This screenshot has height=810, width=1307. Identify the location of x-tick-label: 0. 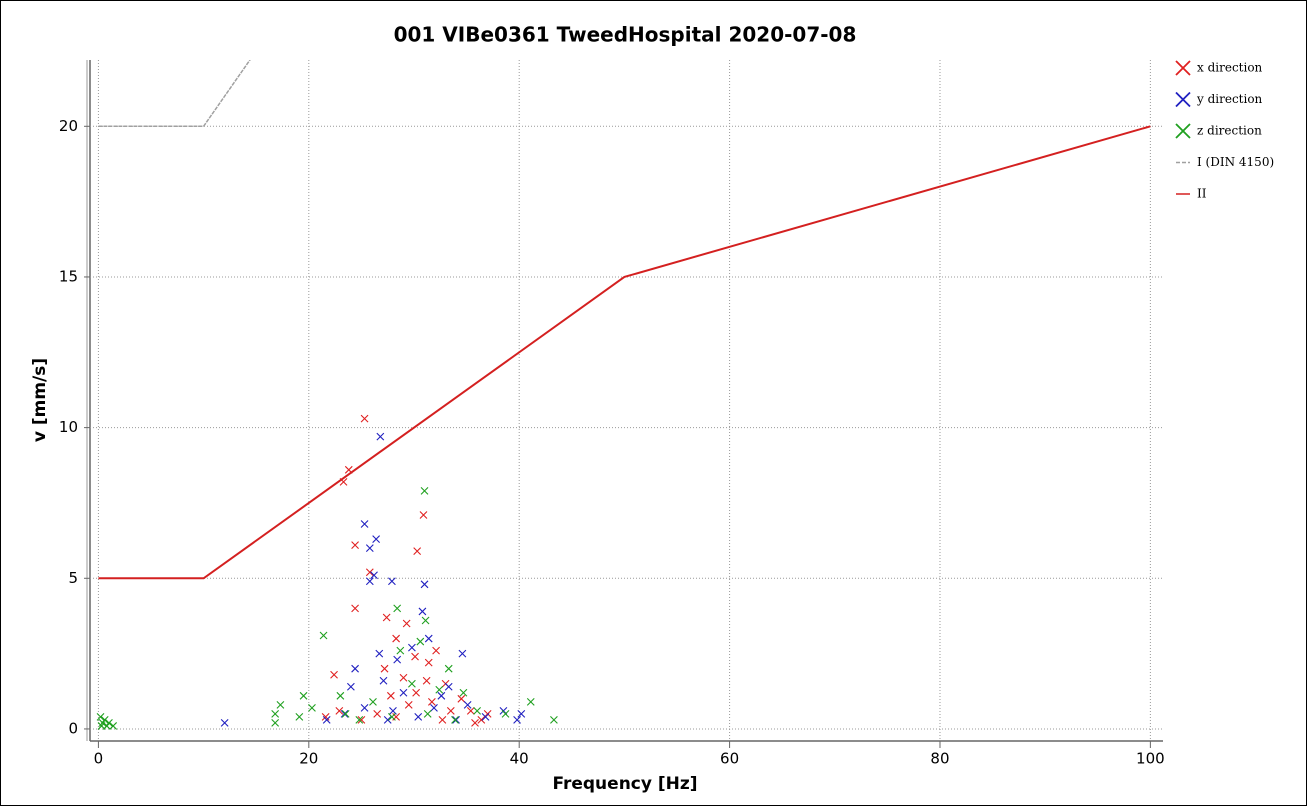
(99, 759).